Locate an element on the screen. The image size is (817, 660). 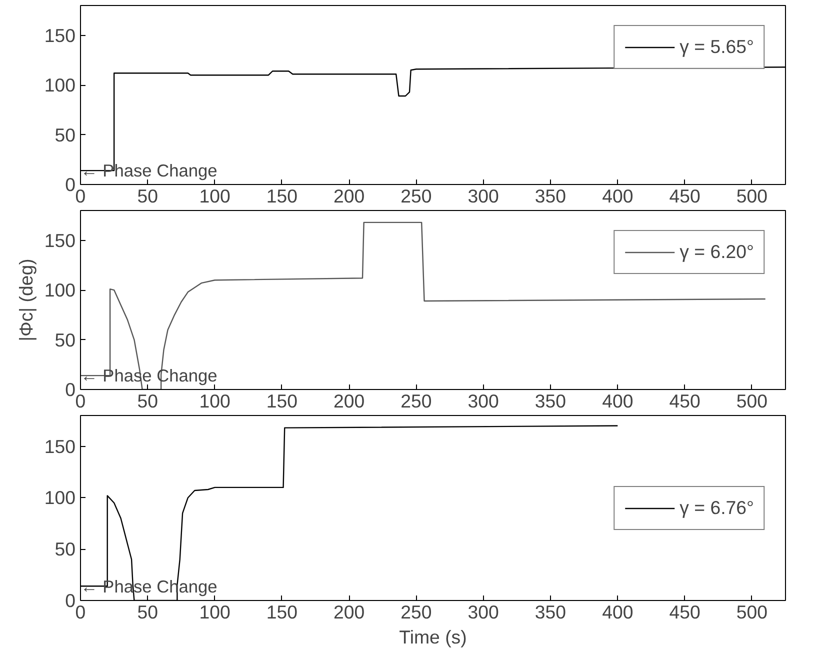
legend-label: γ = 6.20° is located at coordinates (717, 252).